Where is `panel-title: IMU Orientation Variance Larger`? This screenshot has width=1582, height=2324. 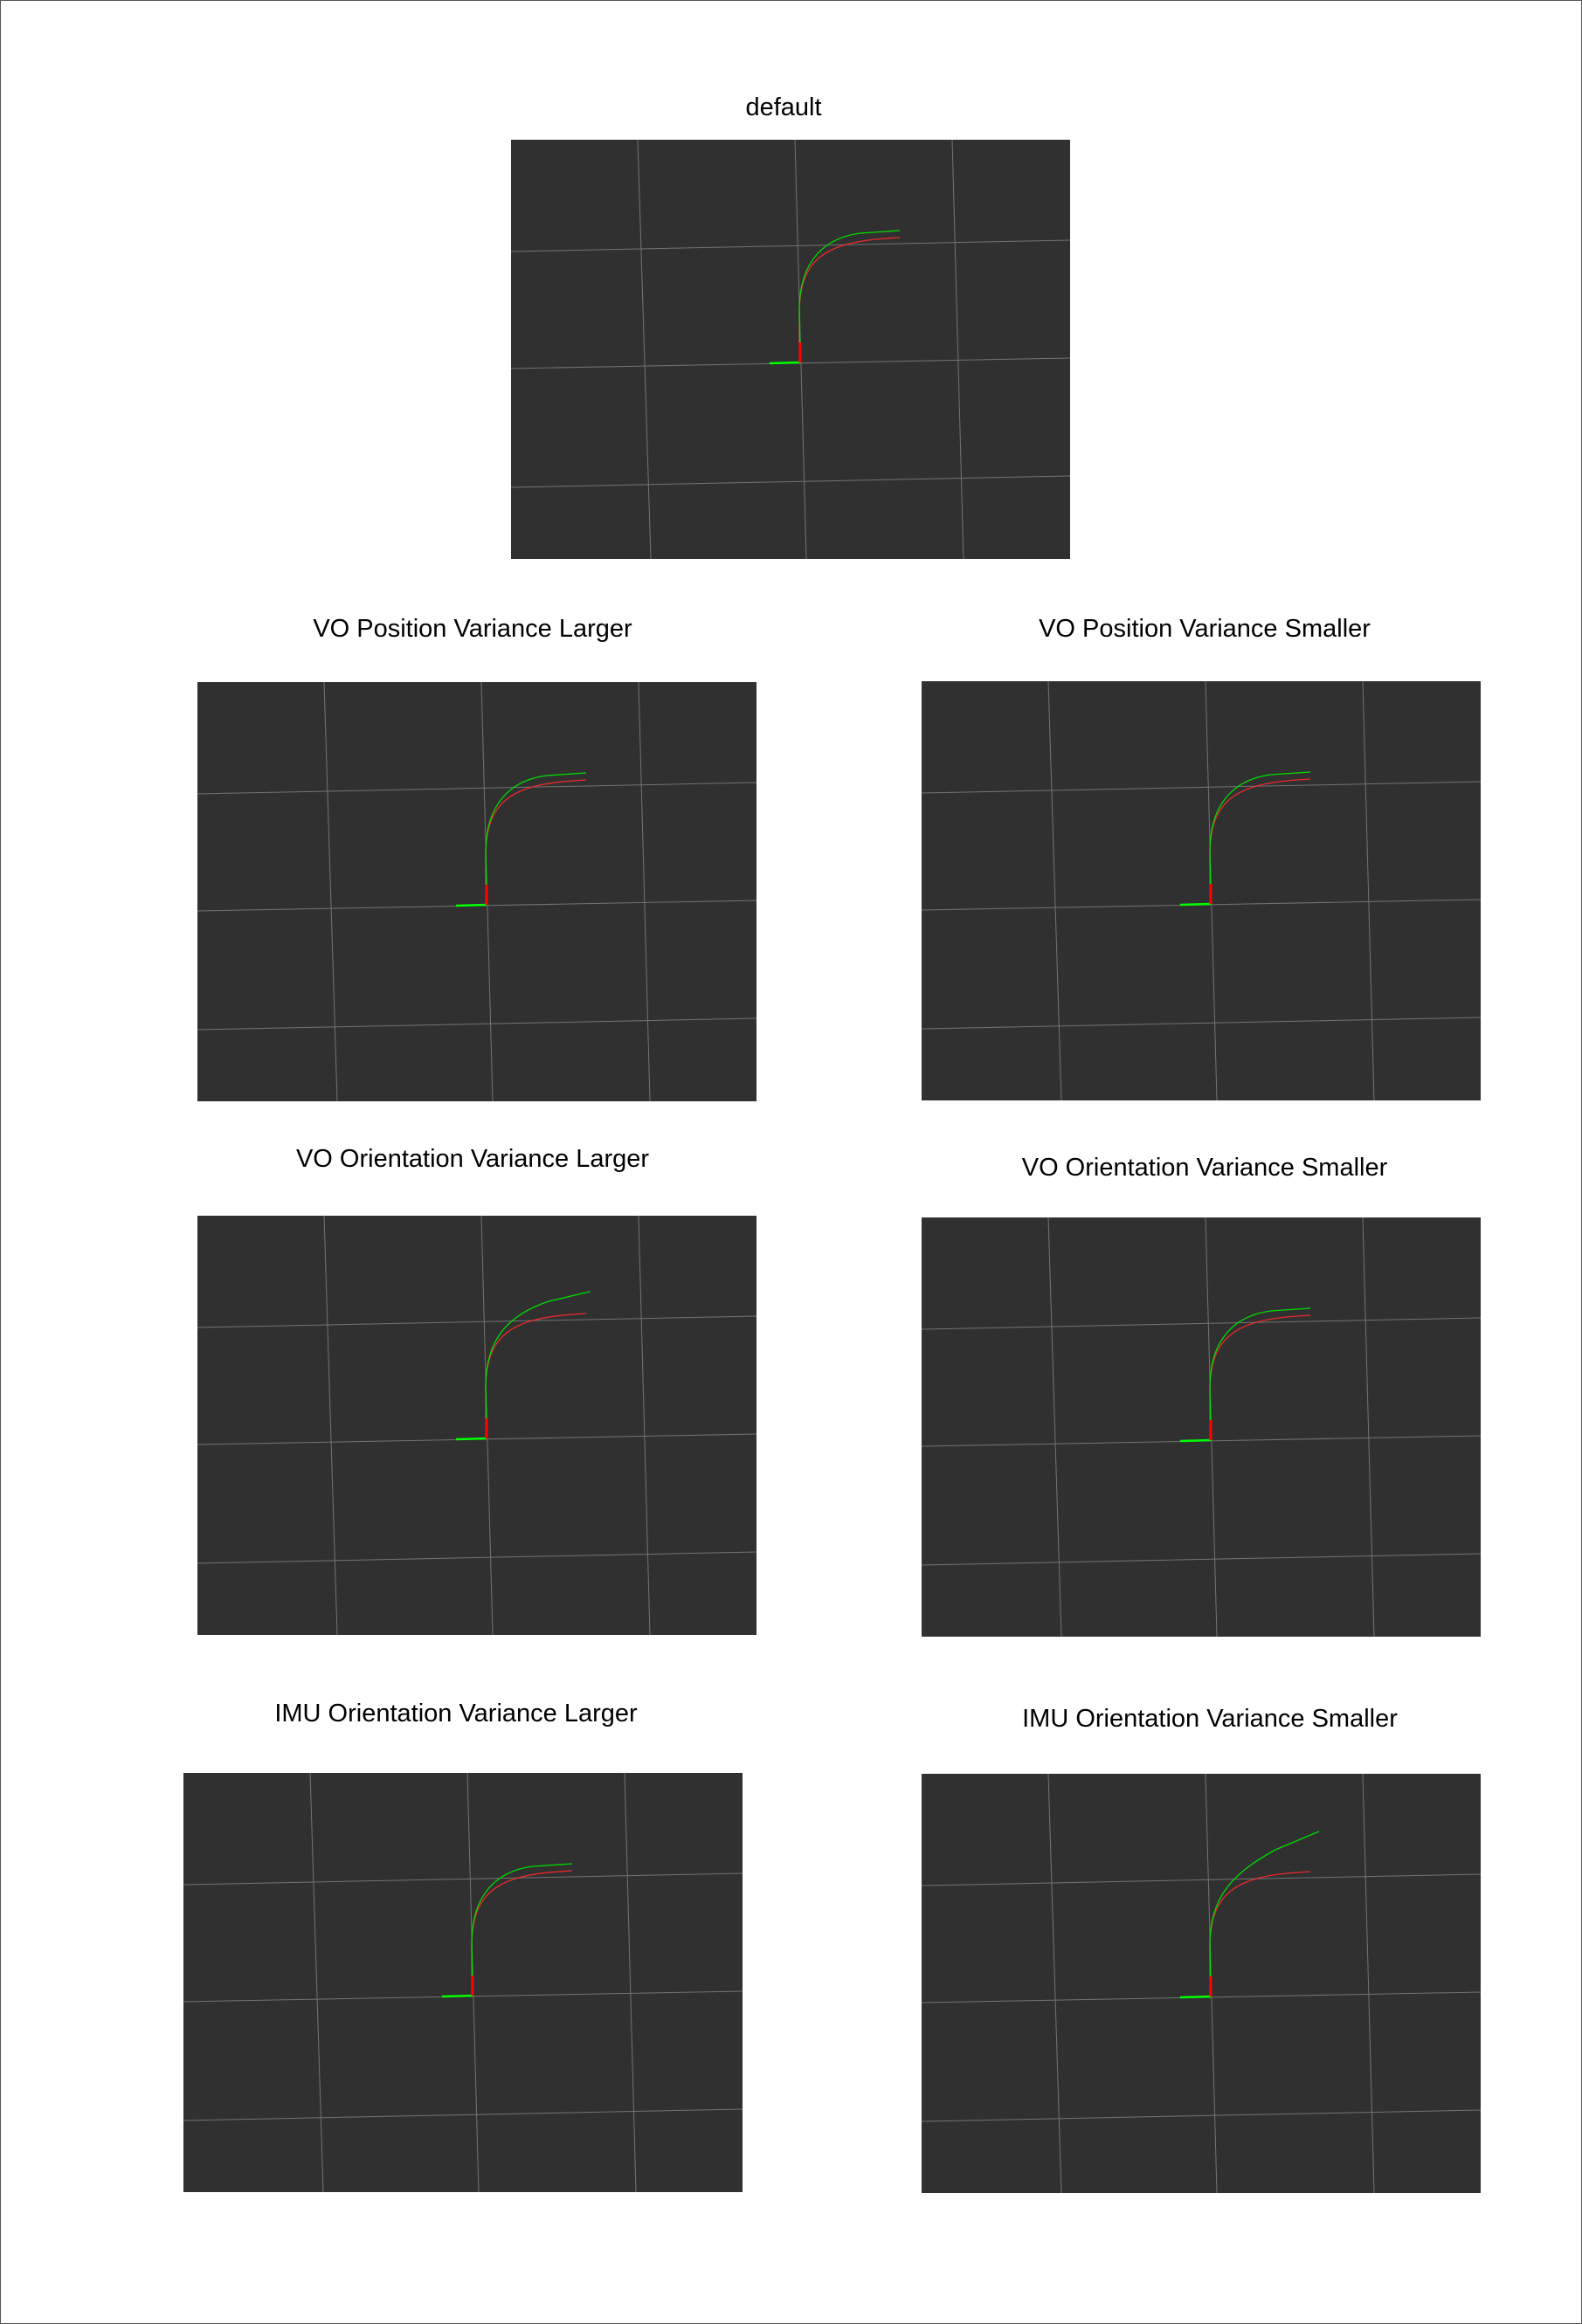 panel-title: IMU Orientation Variance Larger is located at coordinates (456, 1713).